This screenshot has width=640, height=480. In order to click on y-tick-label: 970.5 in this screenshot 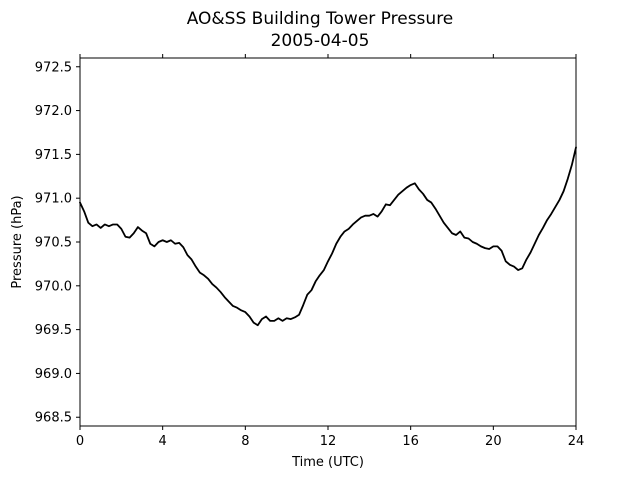, I will do `click(53, 243)`.